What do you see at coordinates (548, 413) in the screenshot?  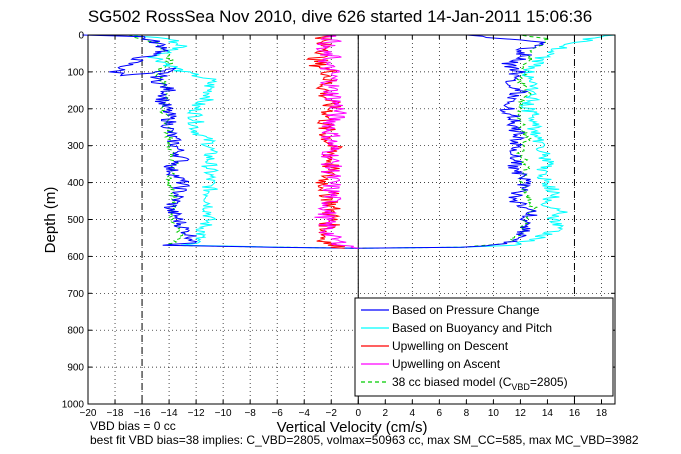 I see `x-tick-label: 14` at bounding box center [548, 413].